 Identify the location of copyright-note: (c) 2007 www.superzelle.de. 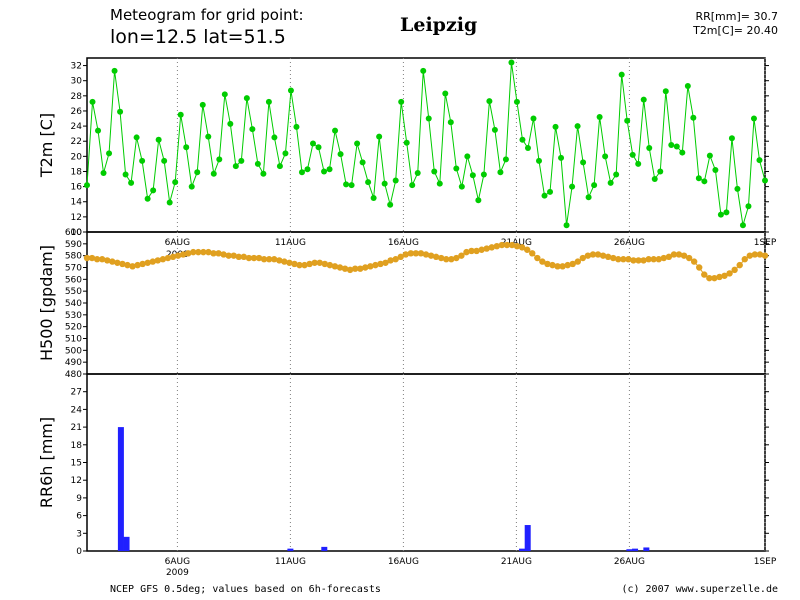
(699, 589).